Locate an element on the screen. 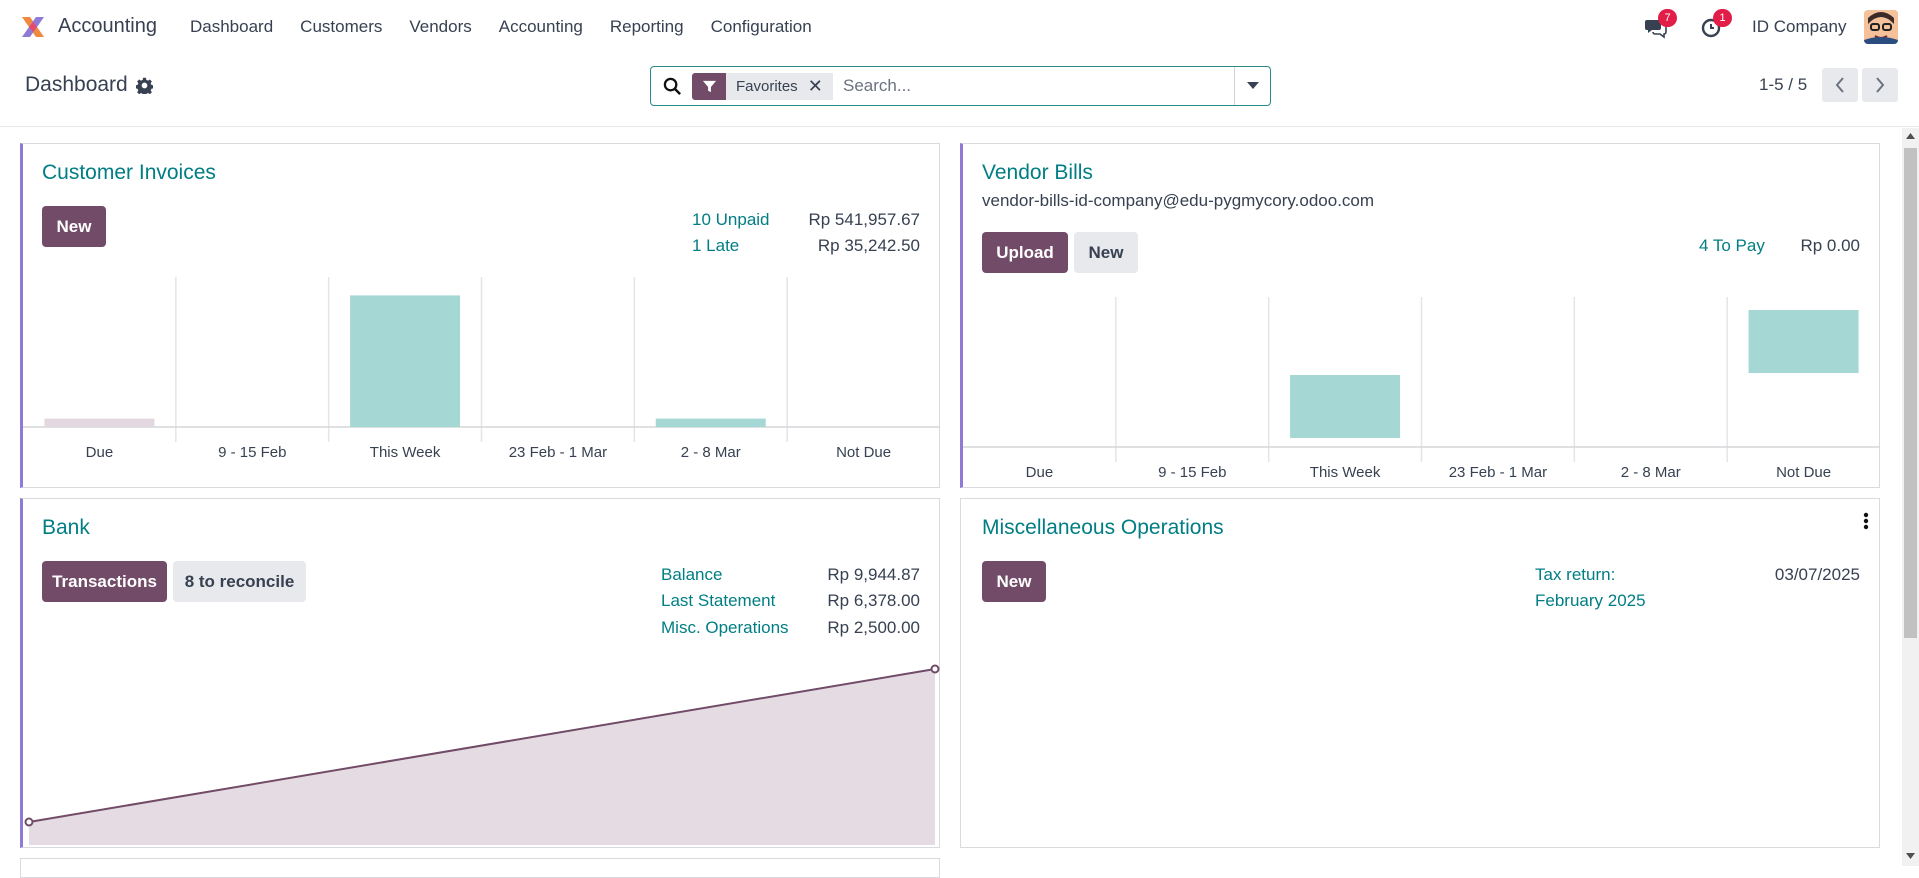  control-panel: Dashboard Favorites ✕ is located at coordinates (959, 91).